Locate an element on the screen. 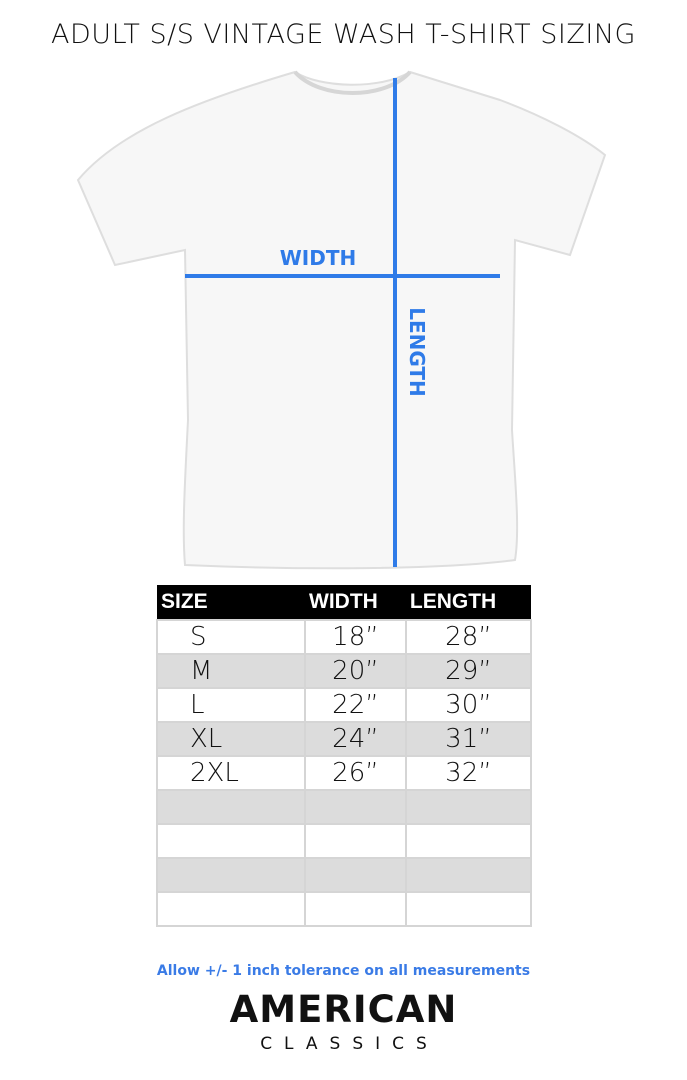 The image size is (687, 1080). header-width: WIDTH is located at coordinates (355, 602).